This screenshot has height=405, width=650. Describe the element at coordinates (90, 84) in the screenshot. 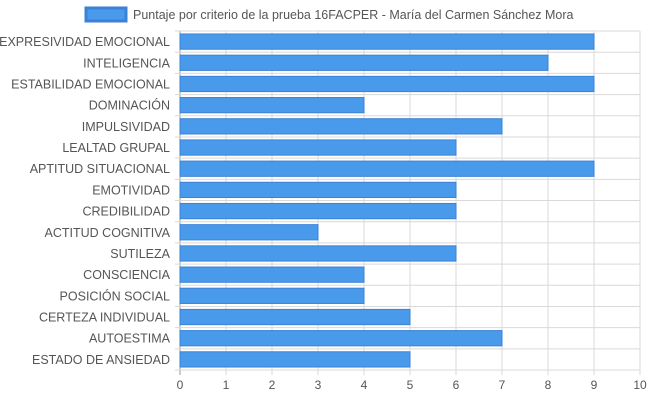

I see `y-tick-label: ESTABILIDAD EMOCIONAL` at that location.